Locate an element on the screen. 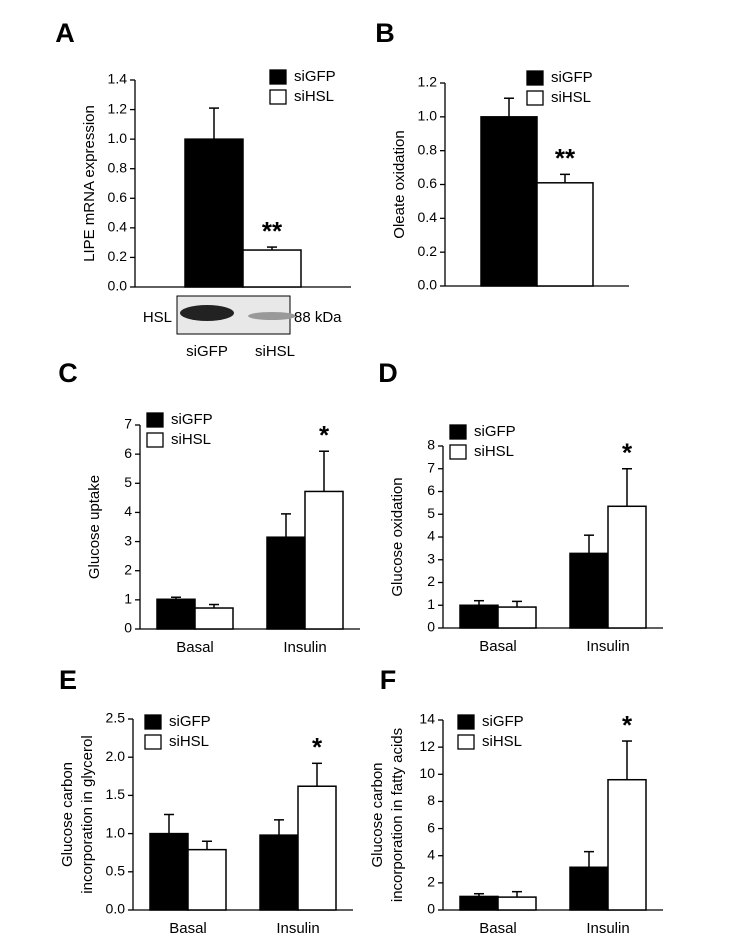 The width and height of the screenshot is (729, 951). blot-size: 88 kDa is located at coordinates (318, 317).